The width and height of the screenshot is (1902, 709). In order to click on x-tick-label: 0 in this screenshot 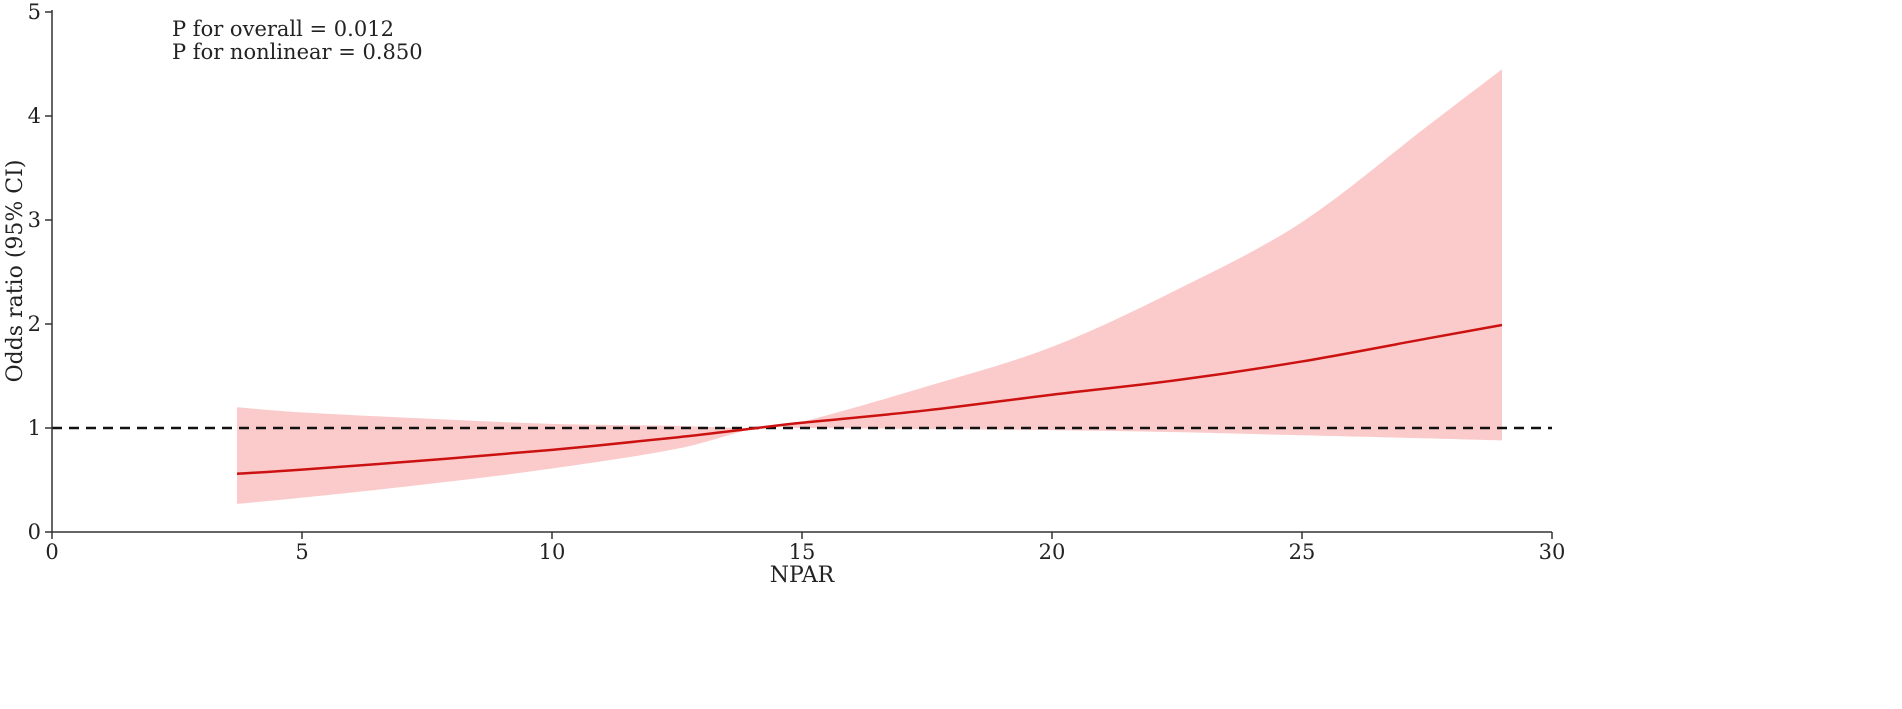, I will do `click(51, 552)`.